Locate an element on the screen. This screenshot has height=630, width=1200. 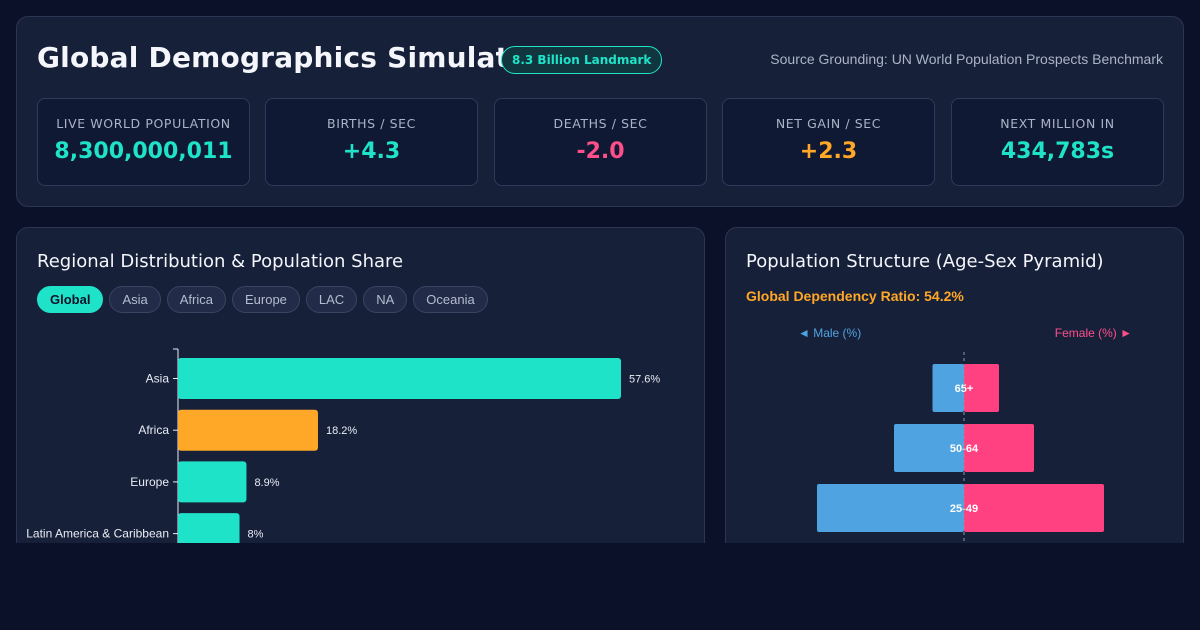
stat-live-population: LIVE WORLD POPULATION 8,300,000,011 is located at coordinates (143, 142).